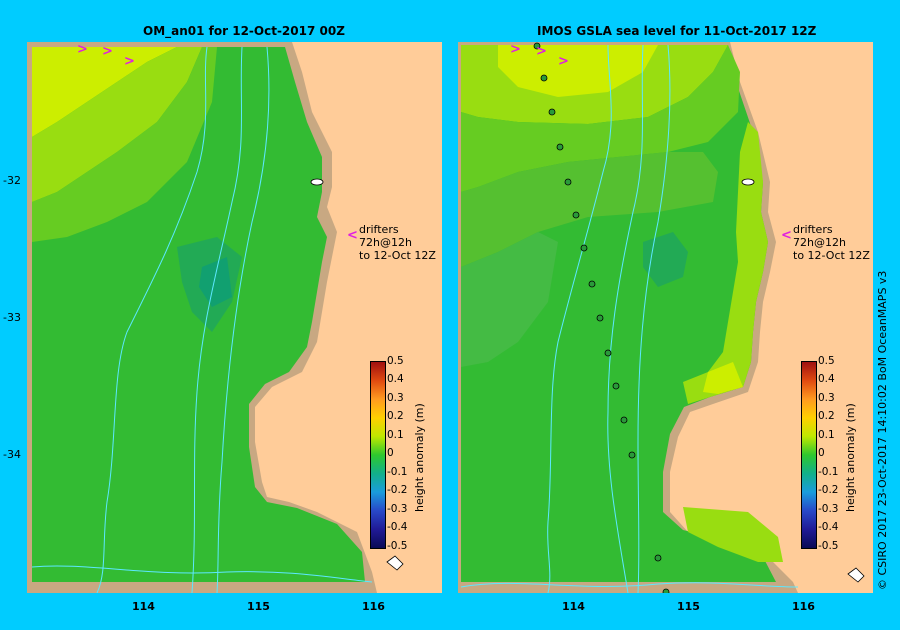 Image resolution: width=900 pixels, height=630 pixels. What do you see at coordinates (573, 606) in the screenshot?
I see `lon-label-114-right: 114` at bounding box center [573, 606].